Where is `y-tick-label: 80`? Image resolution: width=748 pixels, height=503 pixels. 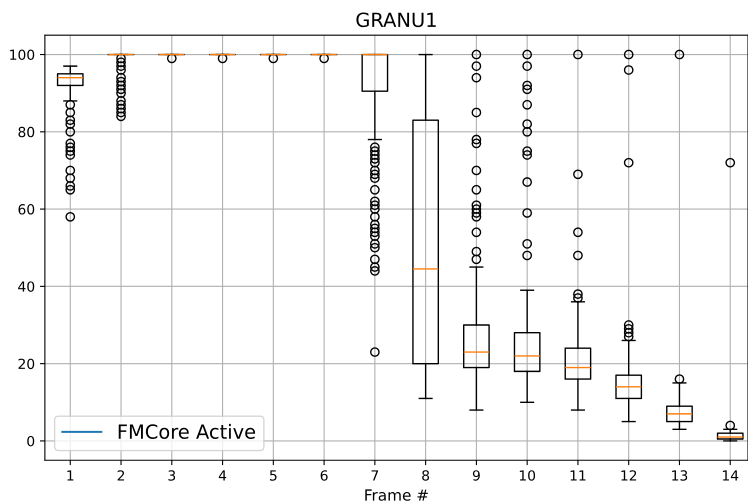 y-tick-label: 80 is located at coordinates (26, 132).